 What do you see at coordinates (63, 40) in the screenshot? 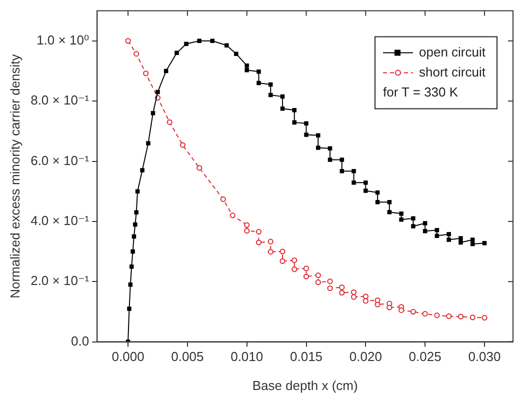
I see `y-tick-label: 1.0 × 10⁰` at bounding box center [63, 40].